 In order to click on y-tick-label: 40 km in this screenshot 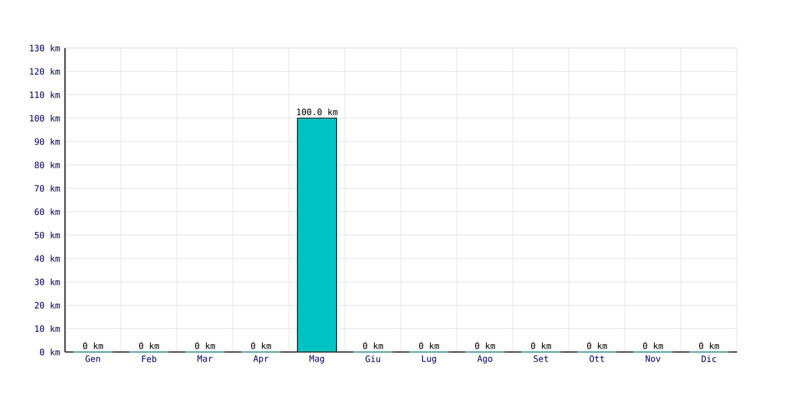, I will do `click(47, 258)`.